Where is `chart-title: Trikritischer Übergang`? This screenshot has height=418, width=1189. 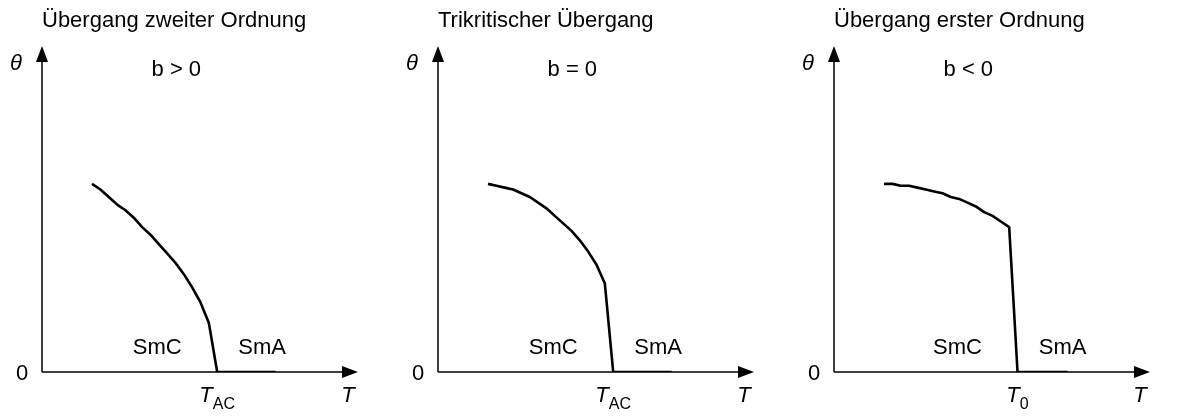 chart-title: Trikritischer Übergang is located at coordinates (546, 20).